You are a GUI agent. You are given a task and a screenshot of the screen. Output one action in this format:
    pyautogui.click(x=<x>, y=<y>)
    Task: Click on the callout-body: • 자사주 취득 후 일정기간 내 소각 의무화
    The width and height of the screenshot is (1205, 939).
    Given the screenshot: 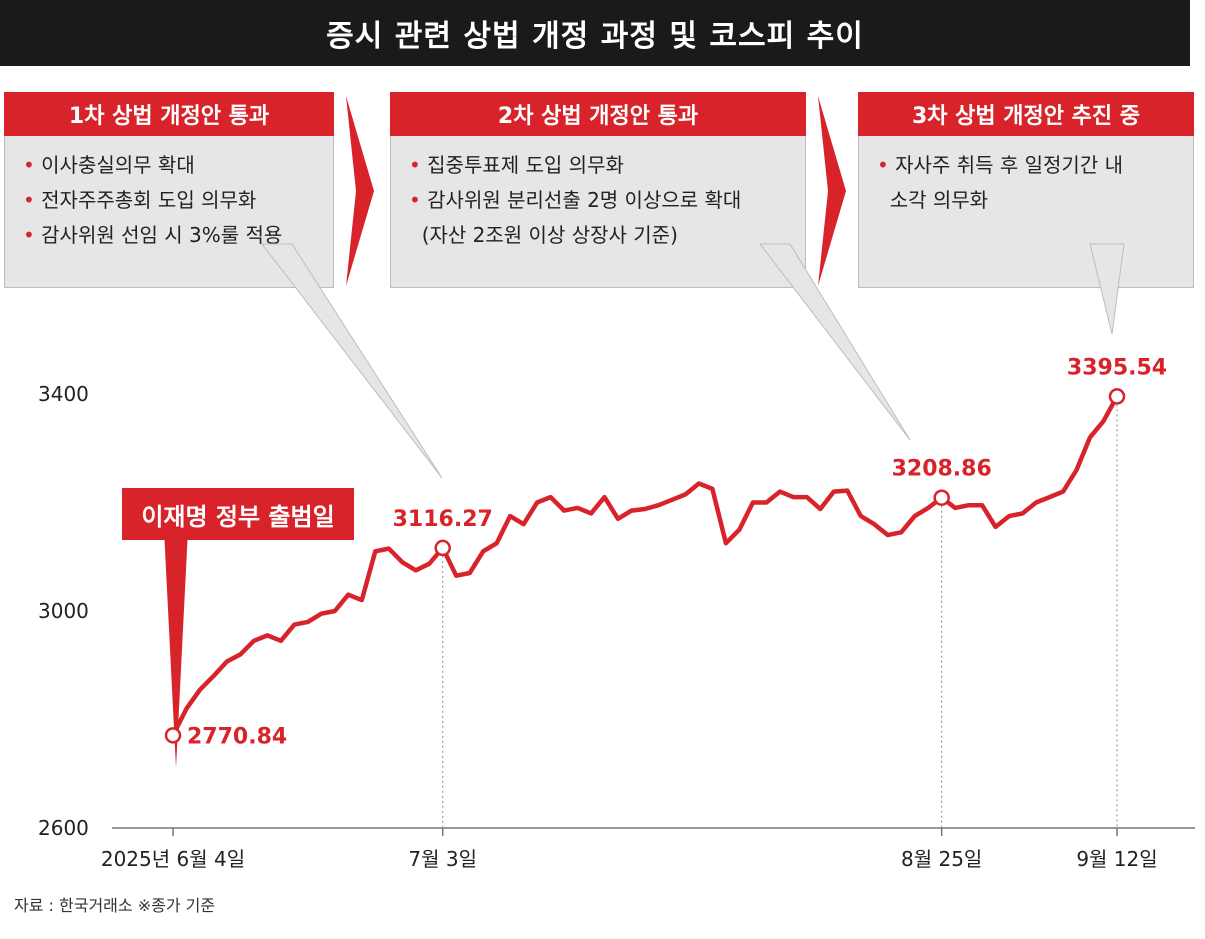 What is the action you would take?
    pyautogui.click(x=1026, y=212)
    